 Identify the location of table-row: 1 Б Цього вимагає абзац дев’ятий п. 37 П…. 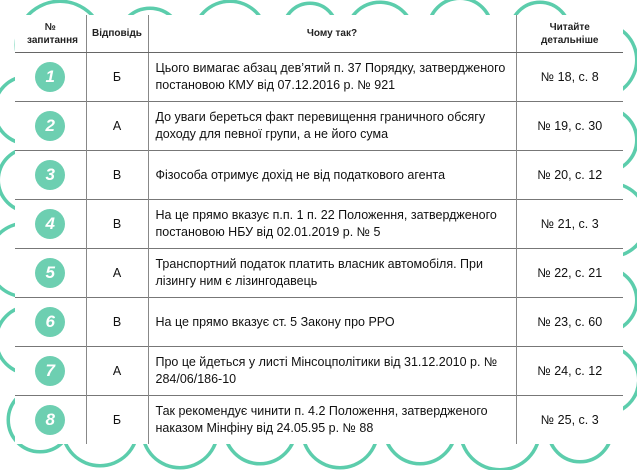
(319, 77).